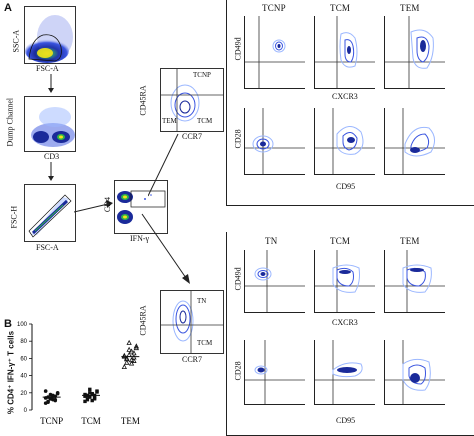  What do you see at coordinates (22, 325) in the screenshot?
I see `y-tick-label: 100` at bounding box center [22, 325].